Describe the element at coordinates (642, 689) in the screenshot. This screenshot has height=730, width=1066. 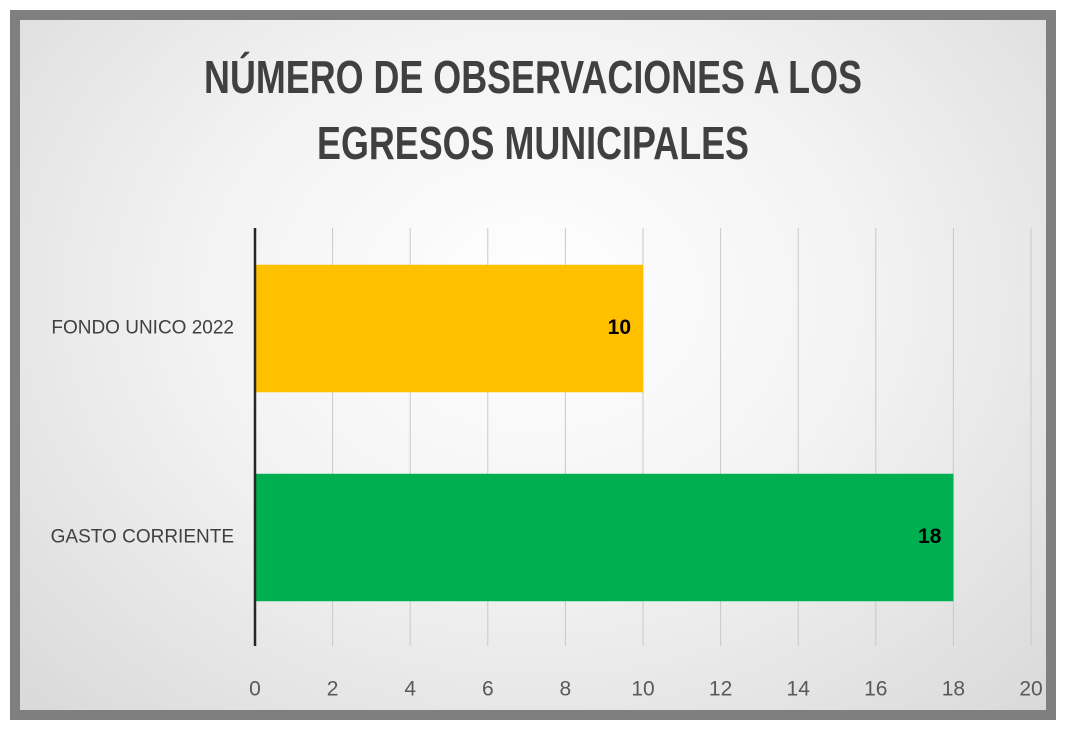
I see `x-tick-label: 10` at that location.